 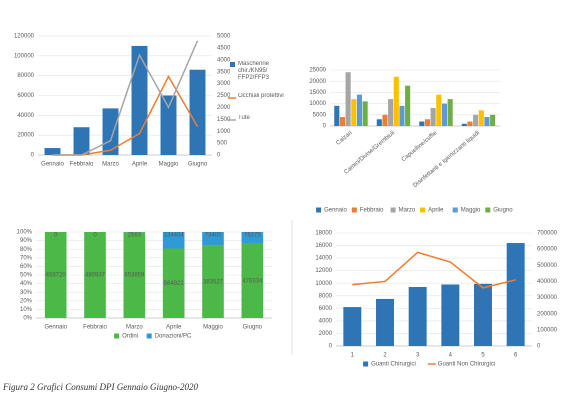 I want to click on y-tick-label: 0%, so click(x=27, y=319).